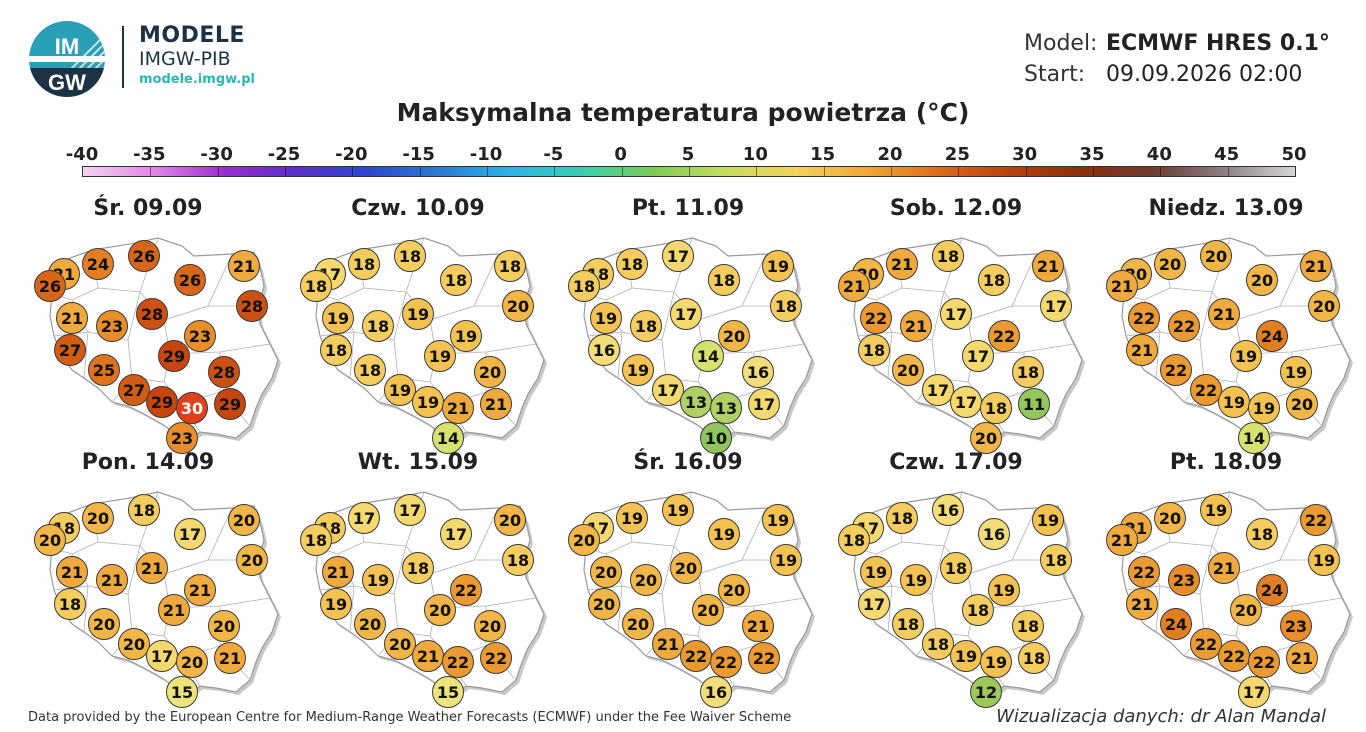 This screenshot has height=732, width=1366. What do you see at coordinates (1226, 208) in the screenshot?
I see `day-label: Niedz. 13.09` at bounding box center [1226, 208].